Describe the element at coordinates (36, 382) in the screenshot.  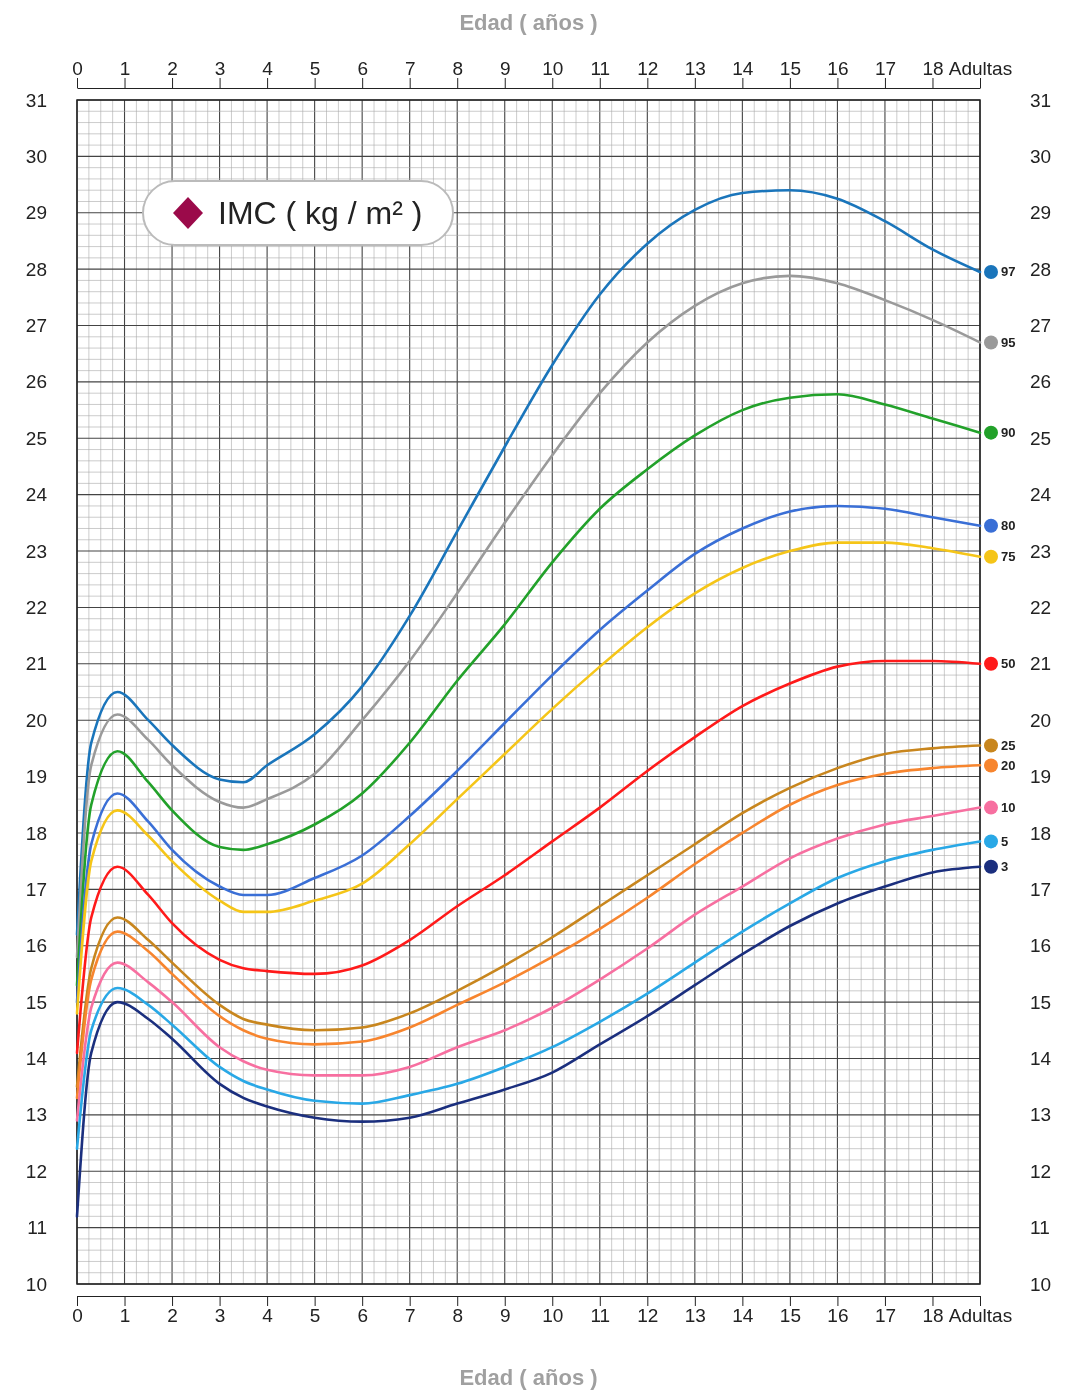
I see `y-tick-label: 26` at that location.